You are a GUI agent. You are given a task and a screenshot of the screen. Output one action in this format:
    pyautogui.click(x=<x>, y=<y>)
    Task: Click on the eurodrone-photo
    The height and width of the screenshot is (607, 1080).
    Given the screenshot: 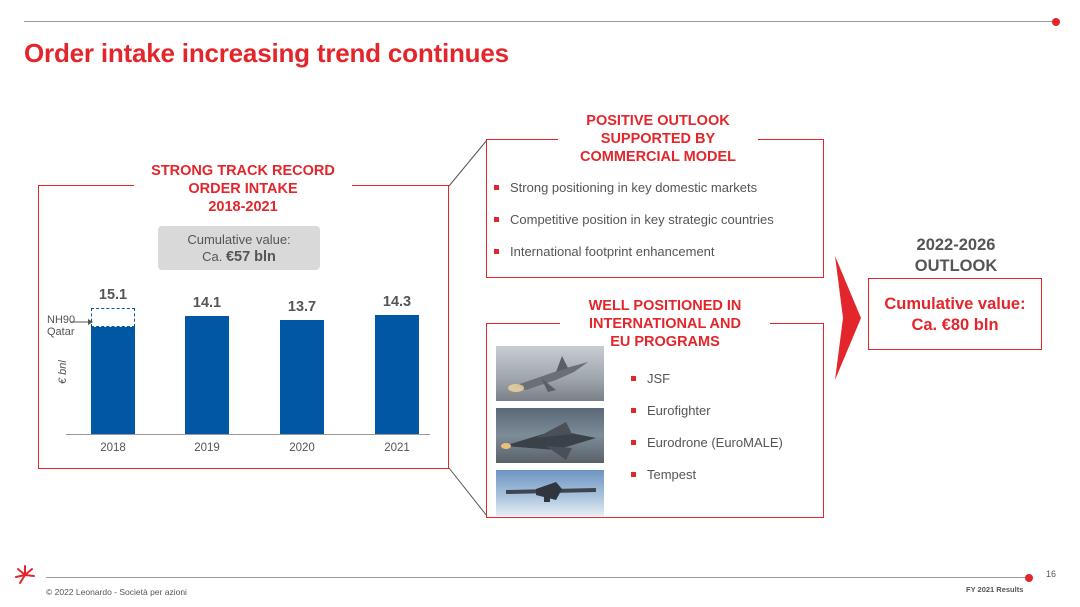 What is the action you would take?
    pyautogui.click(x=550, y=493)
    